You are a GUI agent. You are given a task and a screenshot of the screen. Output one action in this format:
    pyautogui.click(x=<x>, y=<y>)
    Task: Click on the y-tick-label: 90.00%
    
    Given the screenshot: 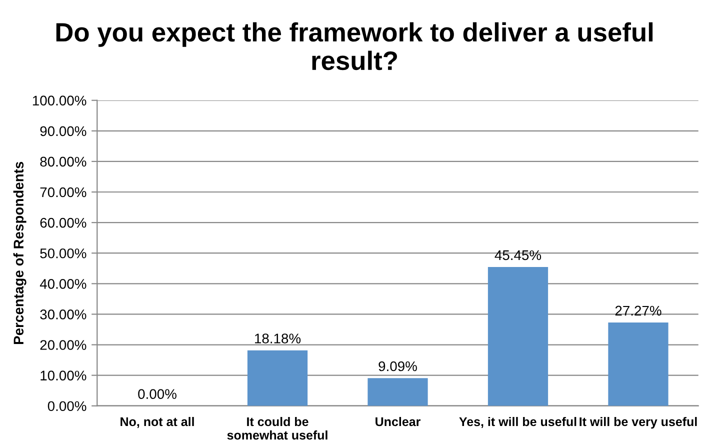 What is the action you would take?
    pyautogui.click(x=63, y=131)
    